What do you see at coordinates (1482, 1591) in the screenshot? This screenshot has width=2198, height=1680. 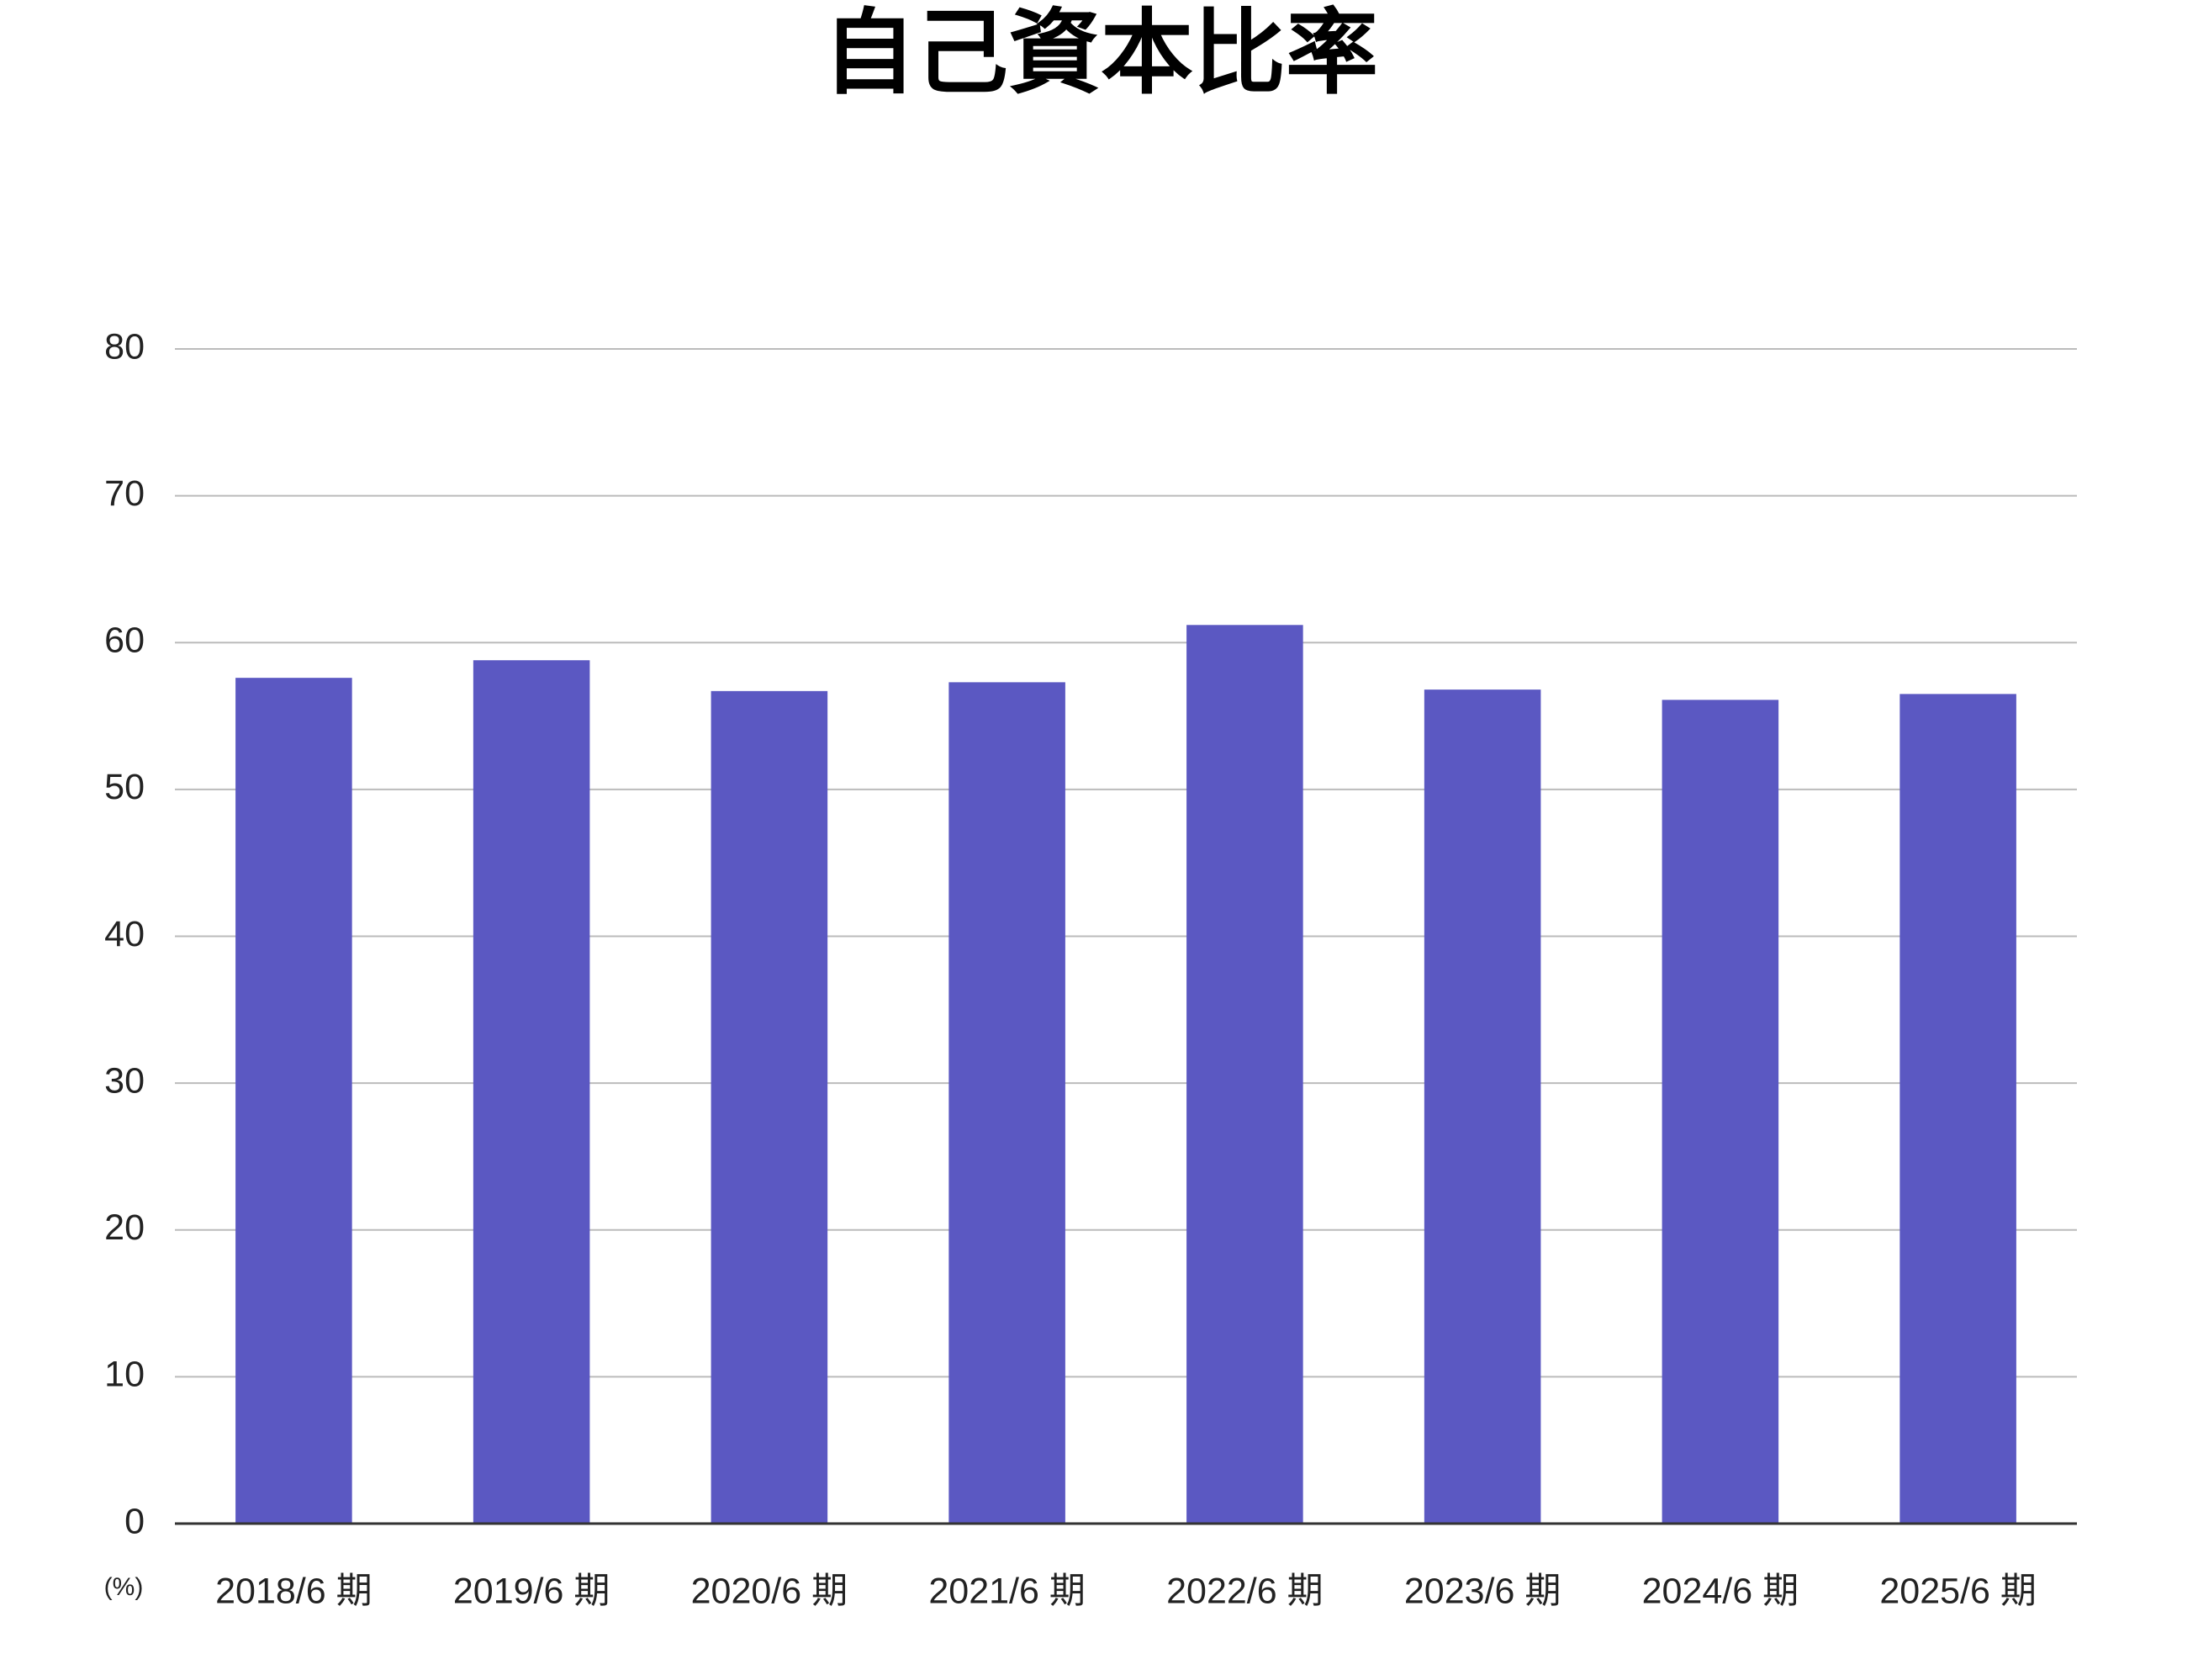 I see `x-tick-label: 2023/6 期` at bounding box center [1482, 1591].